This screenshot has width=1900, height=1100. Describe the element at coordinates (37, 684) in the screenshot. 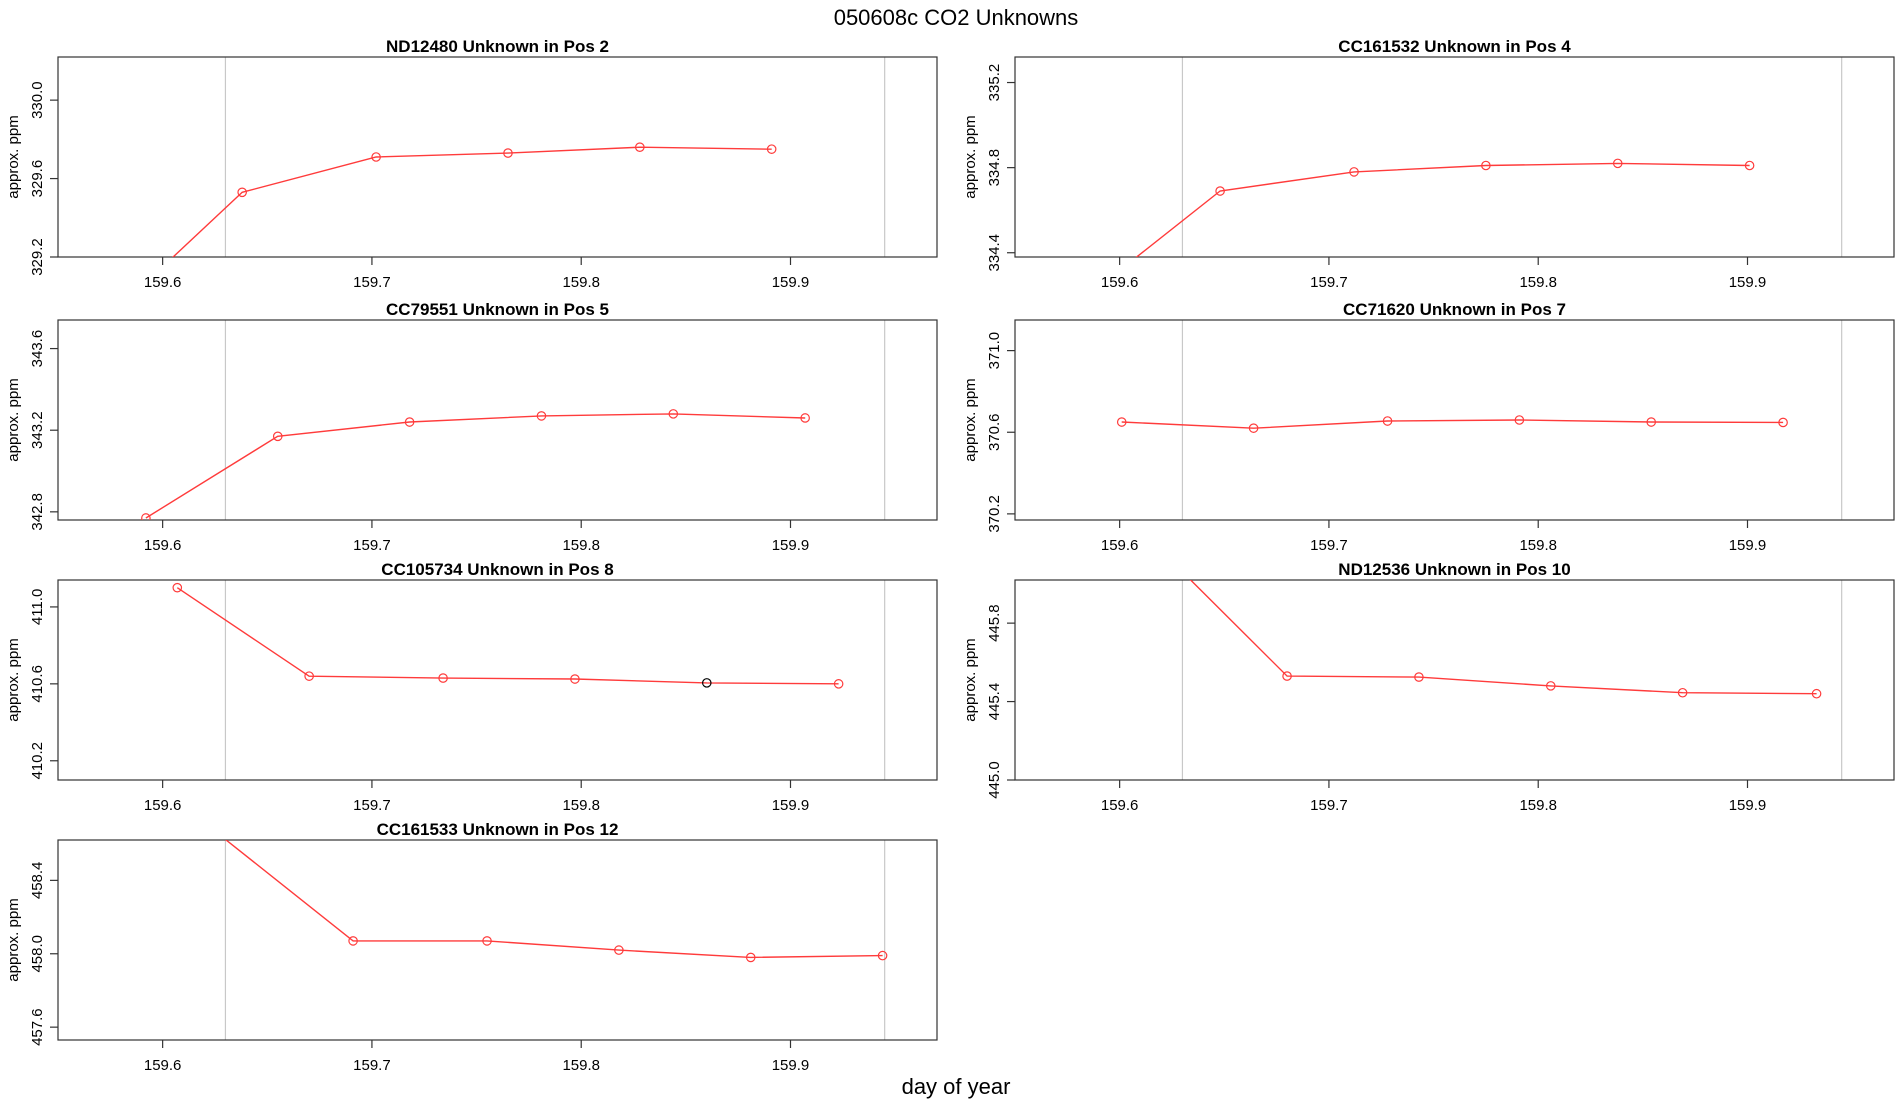

I see `y-tick-label: 410.6` at that location.